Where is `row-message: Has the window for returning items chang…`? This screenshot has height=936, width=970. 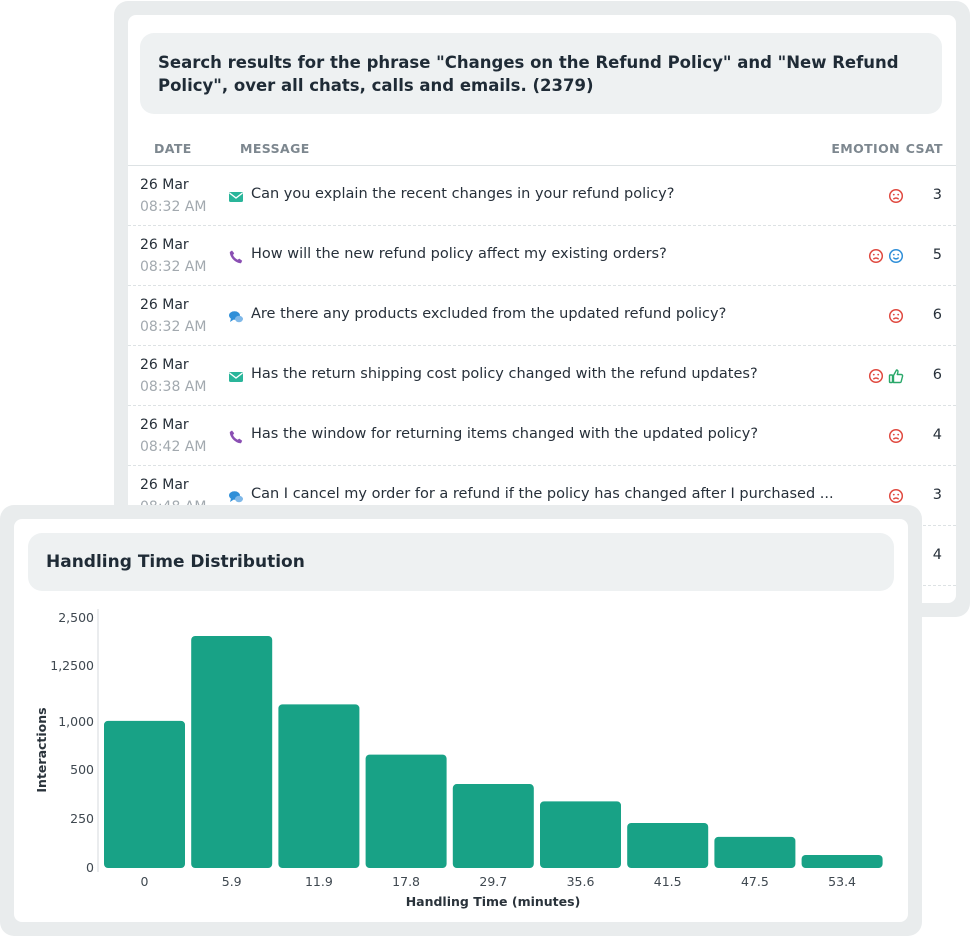 row-message: Has the window for returning items chang… is located at coordinates (505, 434).